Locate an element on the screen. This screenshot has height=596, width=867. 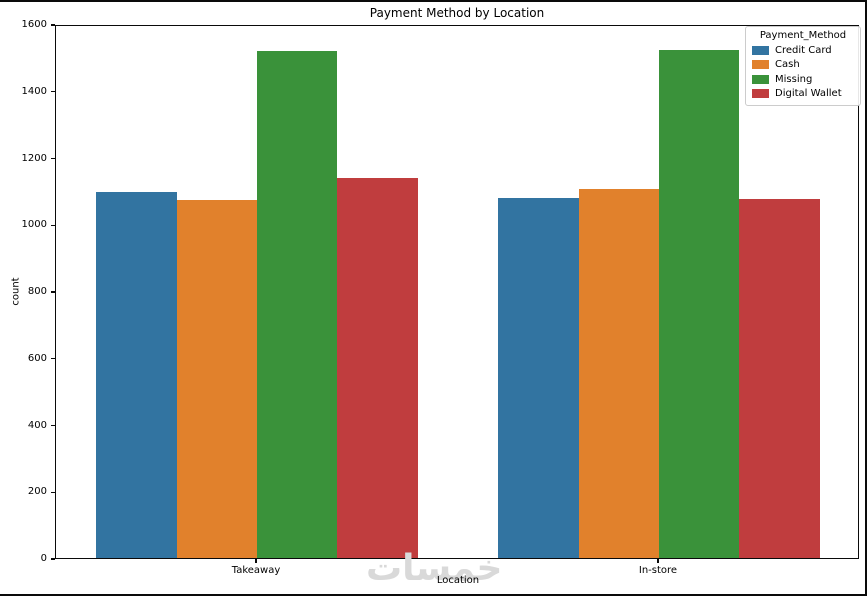
bar-in-store-credit-card is located at coordinates (538, 377).